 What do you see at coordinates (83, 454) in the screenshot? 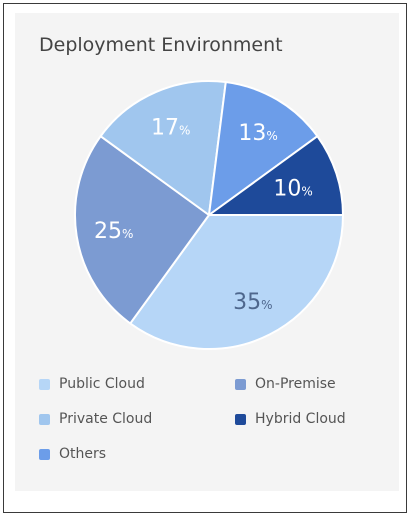
I see `legend-label: Others` at bounding box center [83, 454].